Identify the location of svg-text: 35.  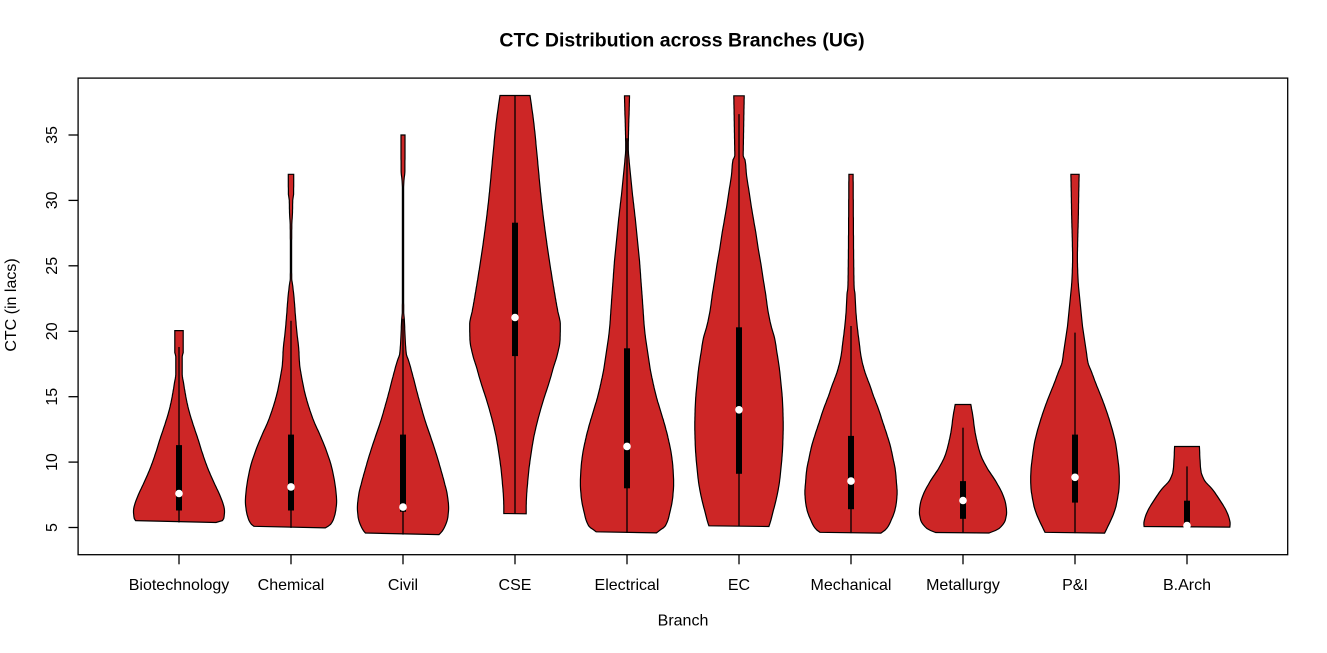
(52, 135).